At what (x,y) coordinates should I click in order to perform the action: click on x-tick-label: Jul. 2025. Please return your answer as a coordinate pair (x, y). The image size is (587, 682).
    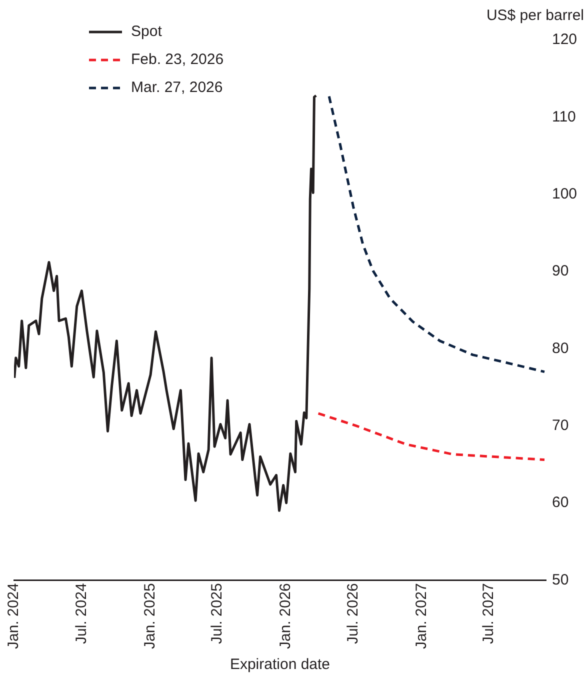
    Looking at the image, I should click on (217, 613).